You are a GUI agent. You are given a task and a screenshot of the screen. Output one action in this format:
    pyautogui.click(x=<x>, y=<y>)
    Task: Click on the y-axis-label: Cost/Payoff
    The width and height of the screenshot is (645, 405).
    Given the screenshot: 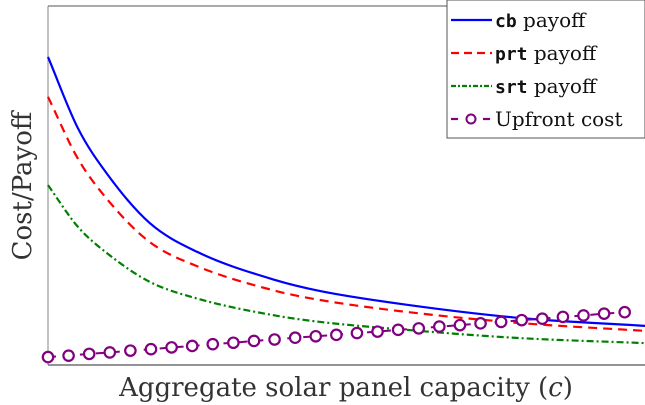 What is the action you would take?
    pyautogui.click(x=23, y=184)
    